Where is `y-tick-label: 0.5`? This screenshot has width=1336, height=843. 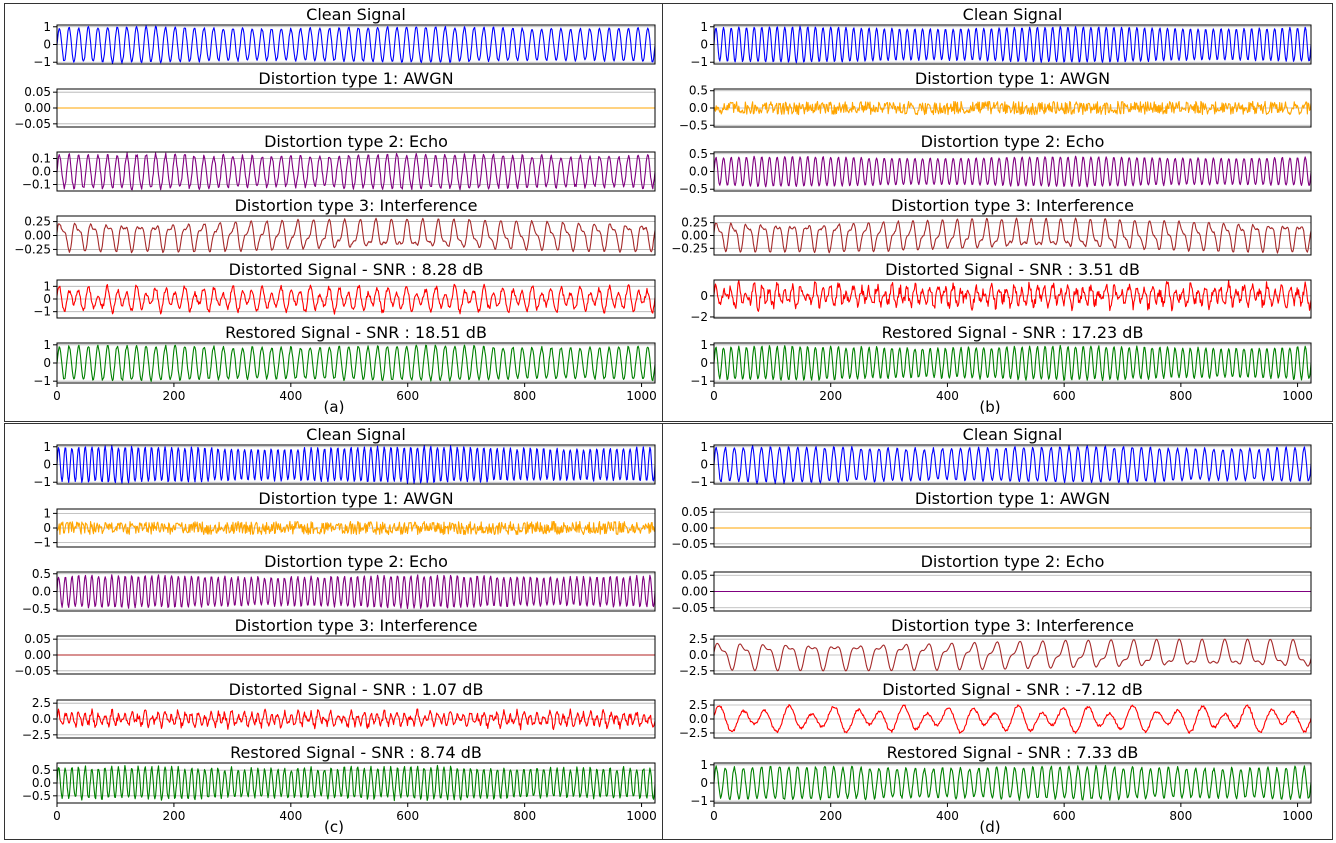 y-tick-label: 0.5 is located at coordinates (41, 574).